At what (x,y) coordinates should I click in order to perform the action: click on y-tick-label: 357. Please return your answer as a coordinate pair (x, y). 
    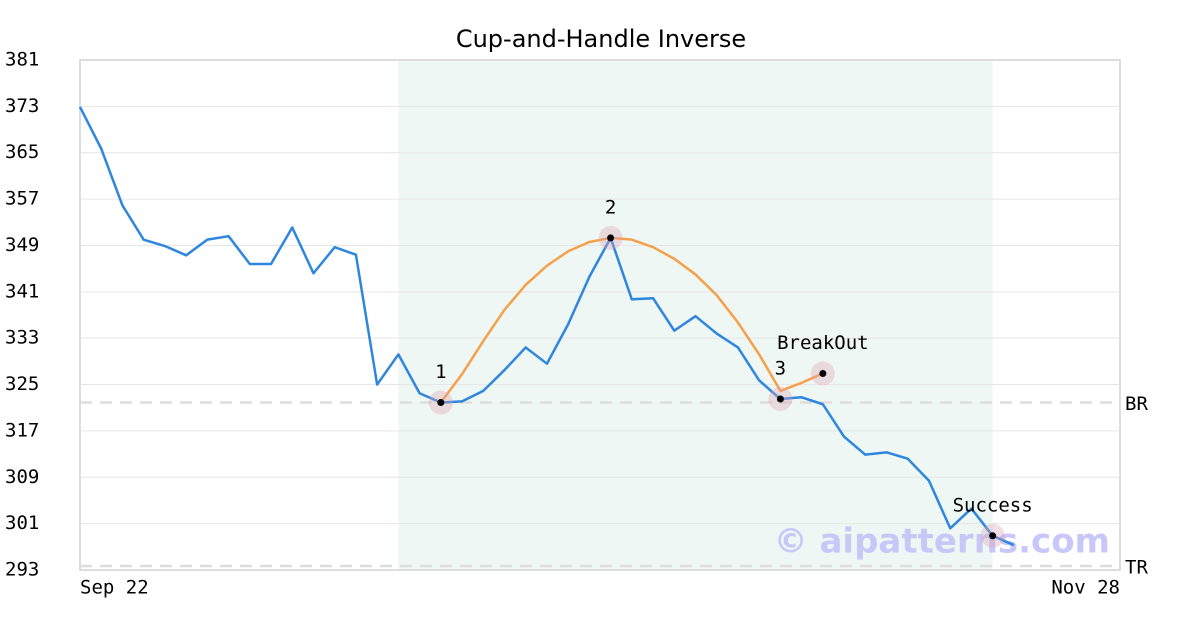
    Looking at the image, I should click on (22, 199).